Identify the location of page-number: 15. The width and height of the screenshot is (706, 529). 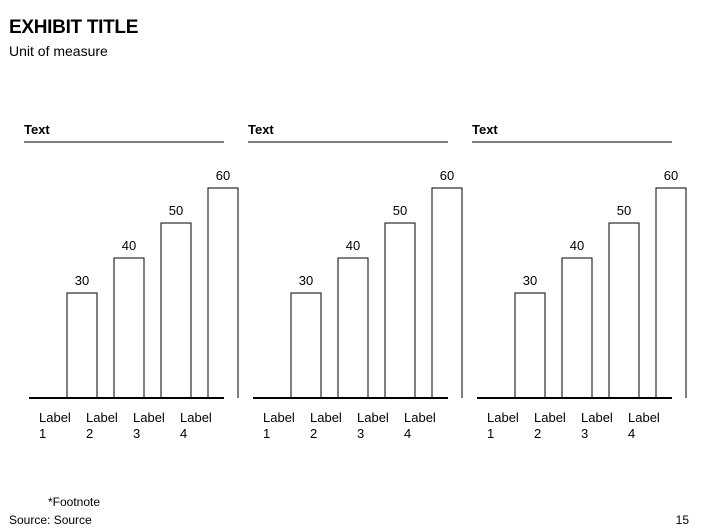
(682, 520).